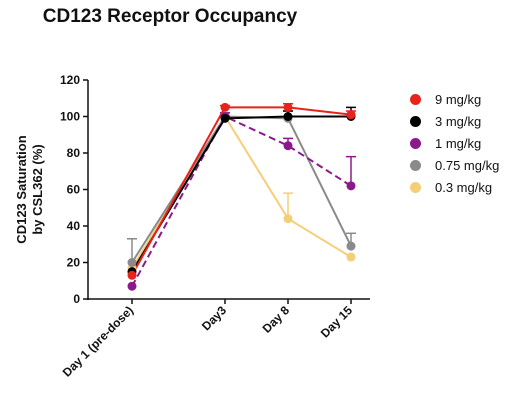 The width and height of the screenshot is (520, 403). What do you see at coordinates (74, 226) in the screenshot?
I see `y-tick-label: 40` at bounding box center [74, 226].